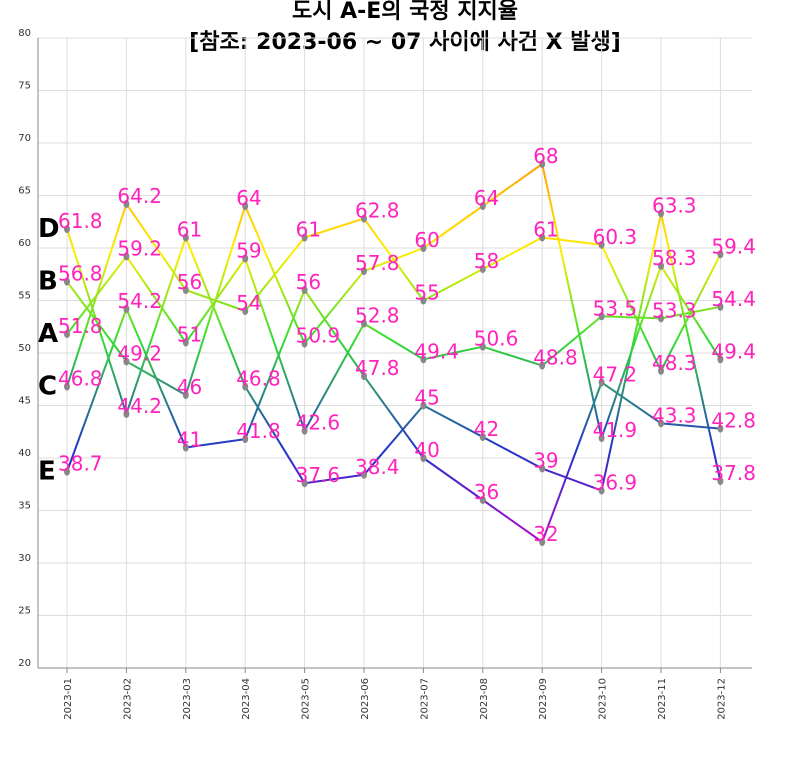 The image size is (800, 768). What do you see at coordinates (733, 246) in the screenshot?
I see `data-label: 59.4` at bounding box center [733, 246].